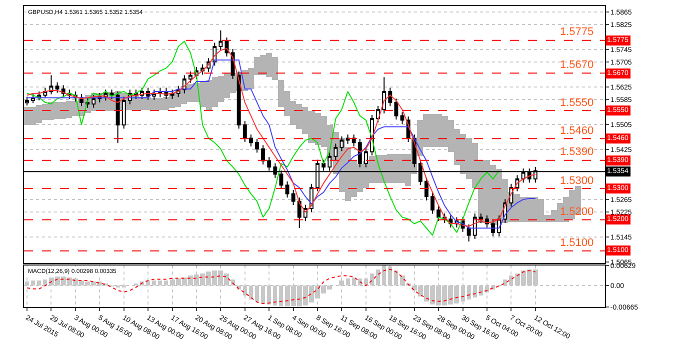  I want to click on annotation: 1.5200, so click(577, 212).